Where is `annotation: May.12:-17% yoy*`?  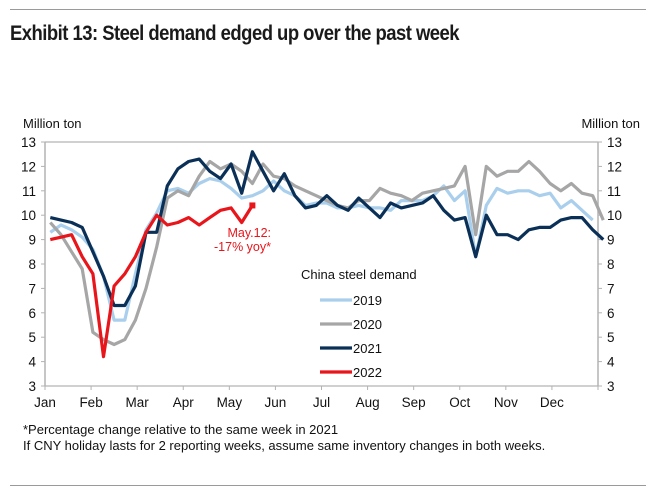 annotation: May.12:-17% yoy* is located at coordinates (242, 240).